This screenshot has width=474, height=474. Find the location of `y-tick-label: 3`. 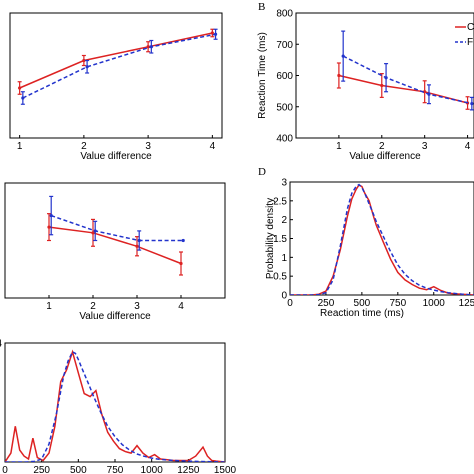

y-tick-label: 3 is located at coordinates (284, 183).